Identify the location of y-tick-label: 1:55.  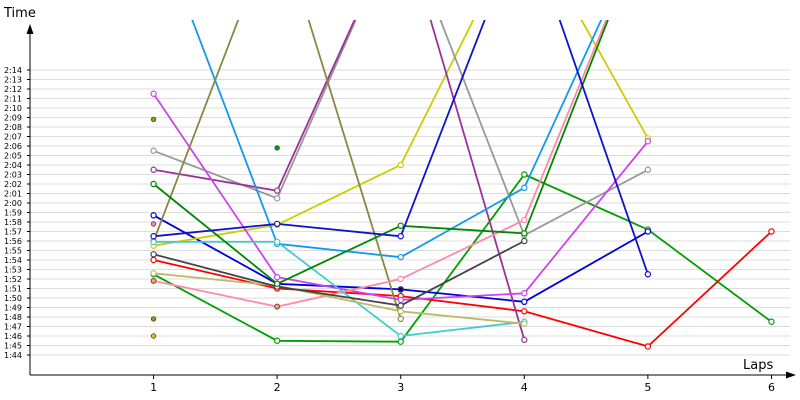
(13, 251).